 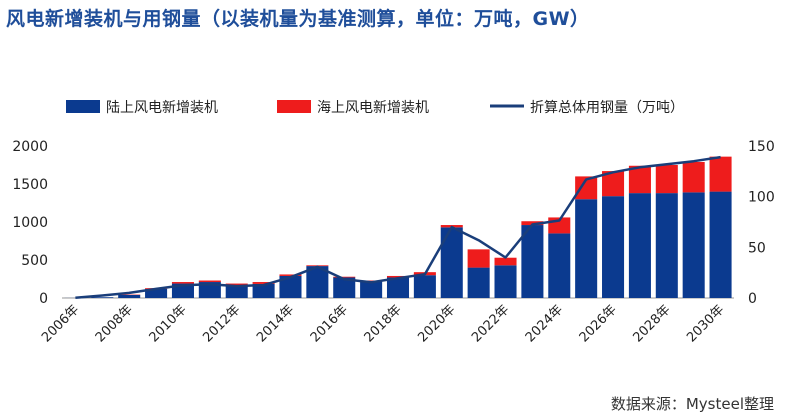 What do you see at coordinates (30, 185) in the screenshot?
I see `y-left-tick-label: 1500` at bounding box center [30, 185].